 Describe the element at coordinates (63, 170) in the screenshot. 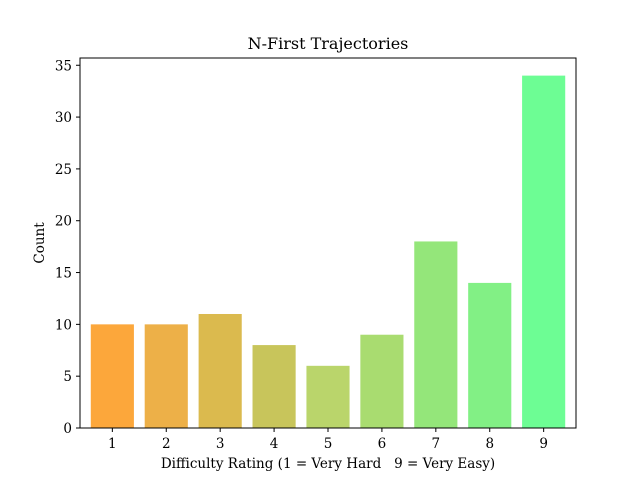

I see `y-tick-label-25: 25` at that location.